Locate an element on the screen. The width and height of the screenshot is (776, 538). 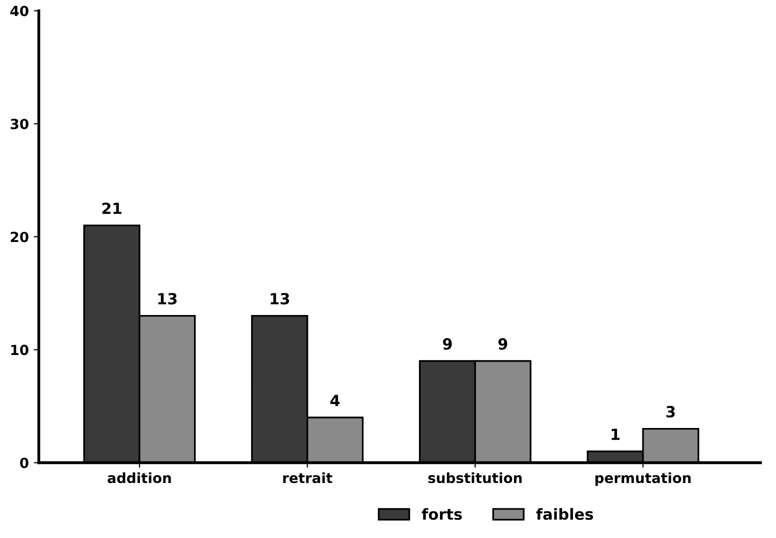
legend-label: forts is located at coordinates (442, 514).